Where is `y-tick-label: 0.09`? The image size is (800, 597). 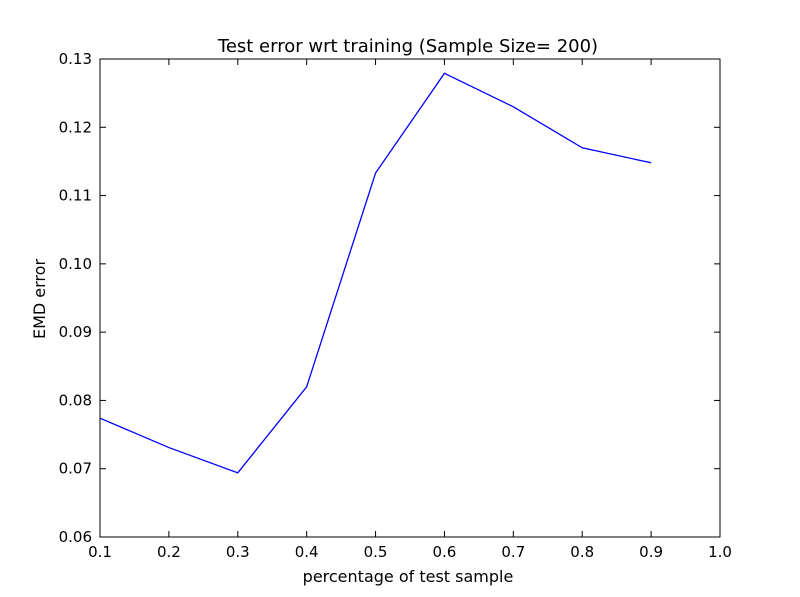
y-tick-label: 0.09 is located at coordinates (75, 332).